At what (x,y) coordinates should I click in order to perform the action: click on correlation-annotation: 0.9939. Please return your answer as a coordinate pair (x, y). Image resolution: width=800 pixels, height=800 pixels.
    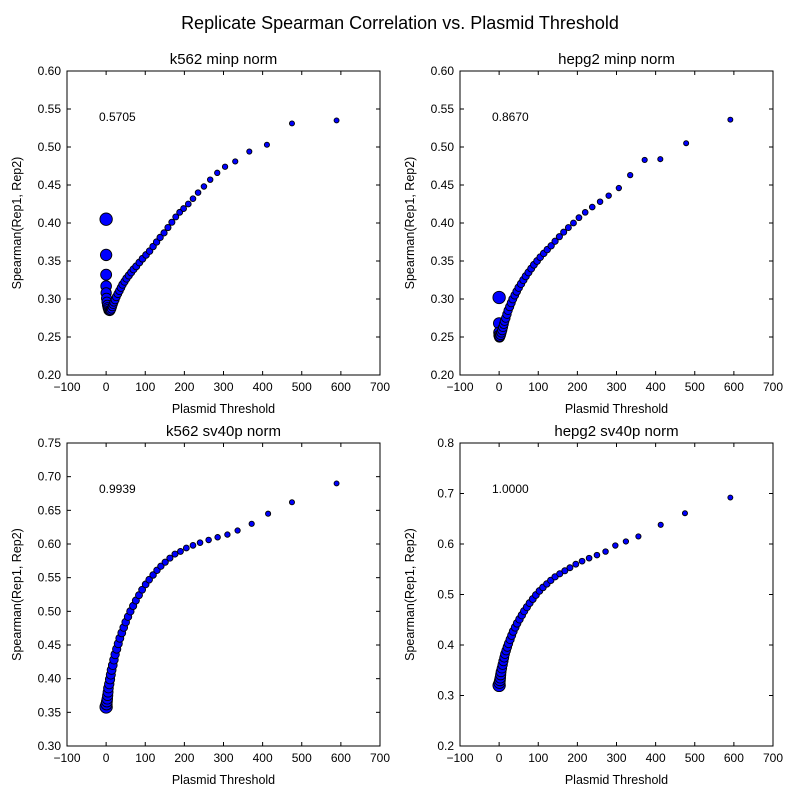
    Looking at the image, I should click on (117, 489).